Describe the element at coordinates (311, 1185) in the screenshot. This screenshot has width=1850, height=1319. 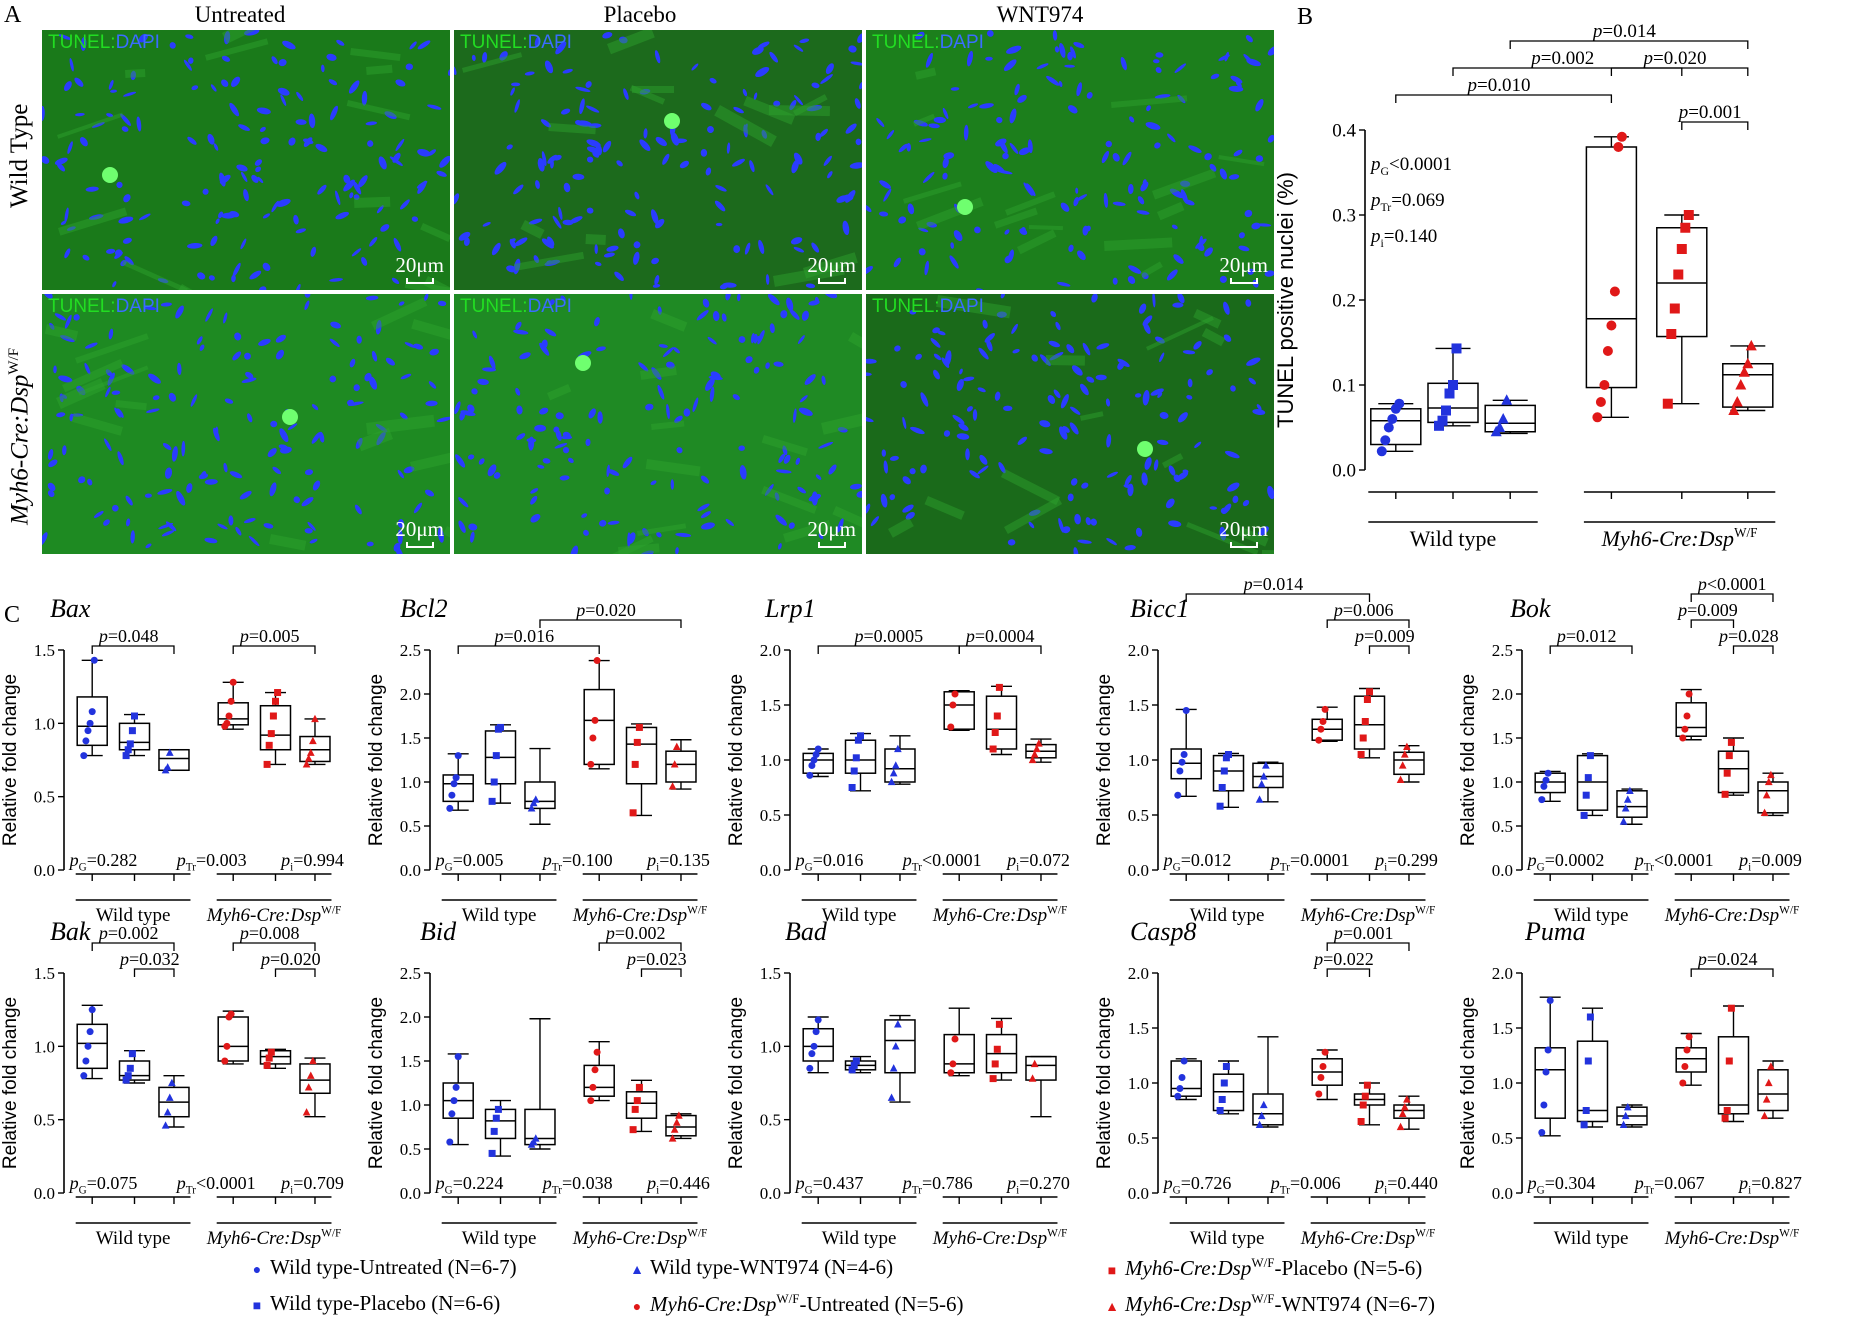
I see `p-value-label: pi=0.709` at that location.